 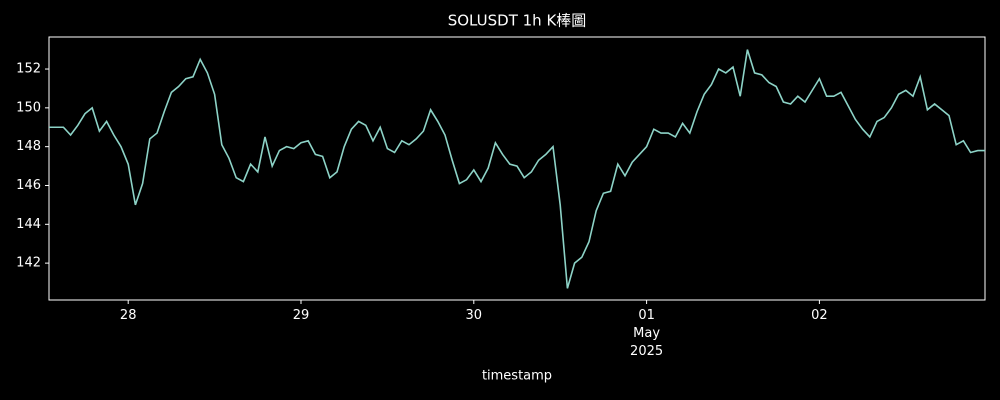 I want to click on y-tick-label: 146, so click(x=28, y=185).